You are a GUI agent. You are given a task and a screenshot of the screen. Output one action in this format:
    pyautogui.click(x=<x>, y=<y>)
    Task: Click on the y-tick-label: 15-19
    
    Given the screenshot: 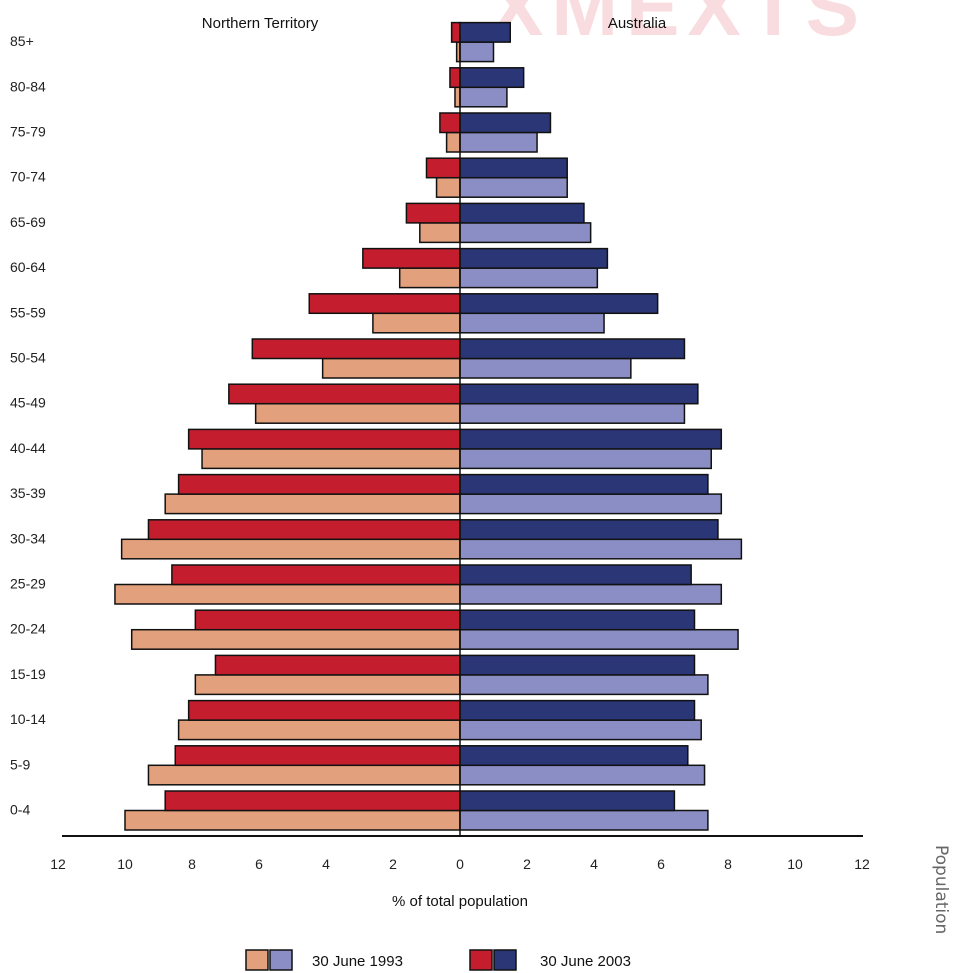 What is the action you would take?
    pyautogui.click(x=28, y=674)
    